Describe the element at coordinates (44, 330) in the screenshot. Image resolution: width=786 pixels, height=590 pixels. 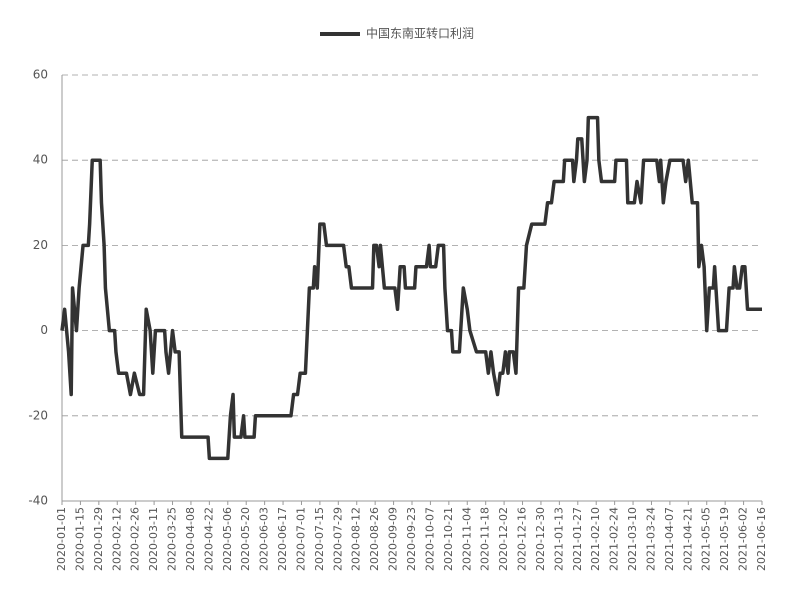
I see `y-tick-label: 0` at that location.